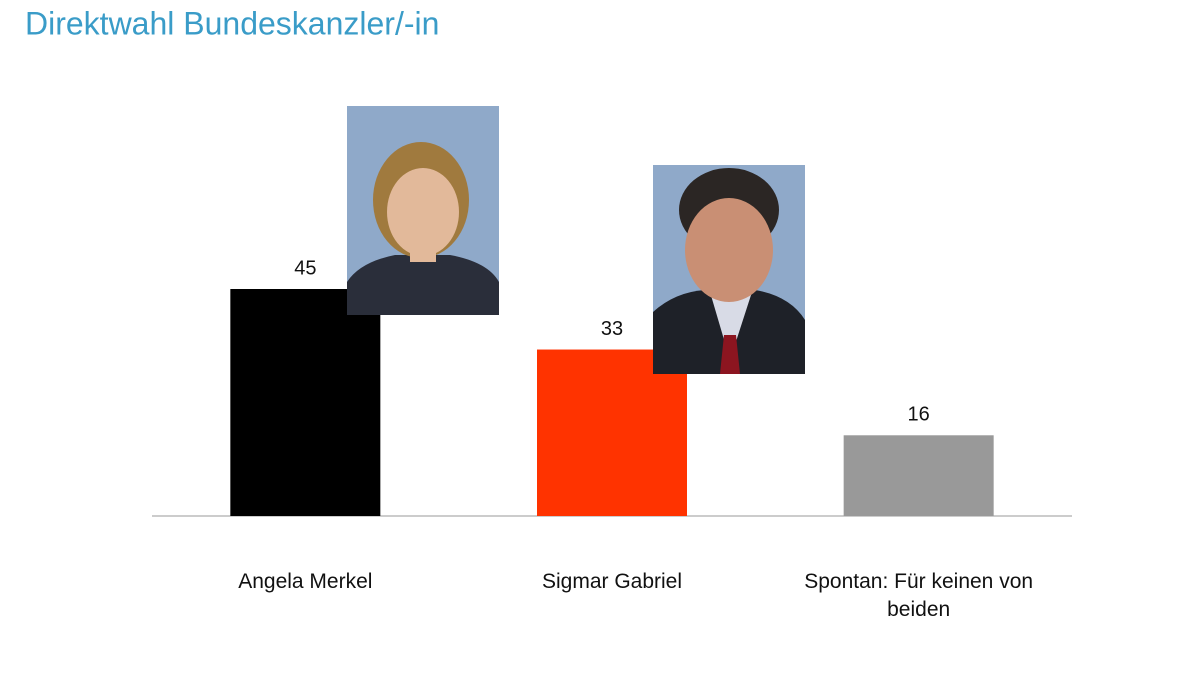 The width and height of the screenshot is (1200, 675). Describe the element at coordinates (919, 415) in the screenshot. I see `value-label: 16` at that location.